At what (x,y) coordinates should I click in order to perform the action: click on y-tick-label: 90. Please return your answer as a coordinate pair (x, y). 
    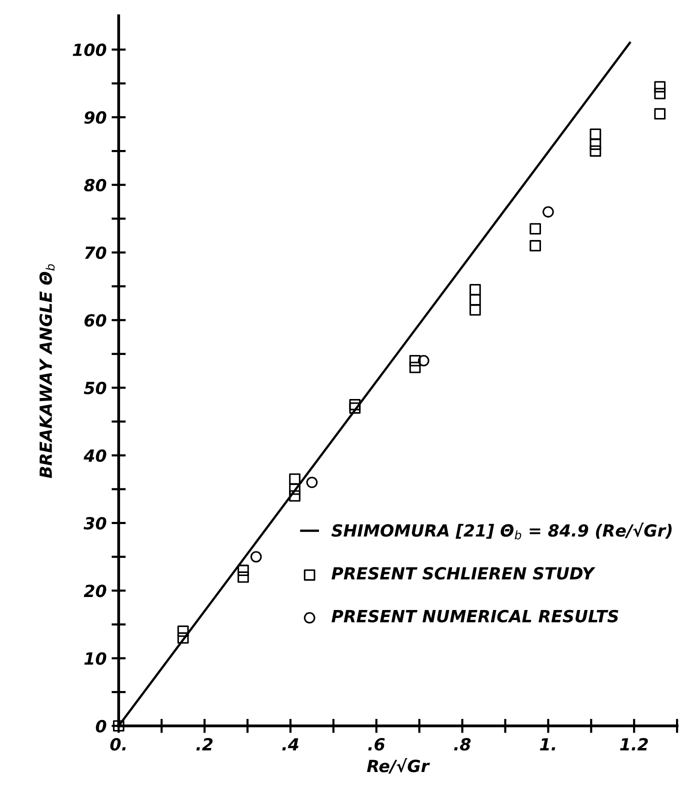
    Looking at the image, I should click on (95, 117).